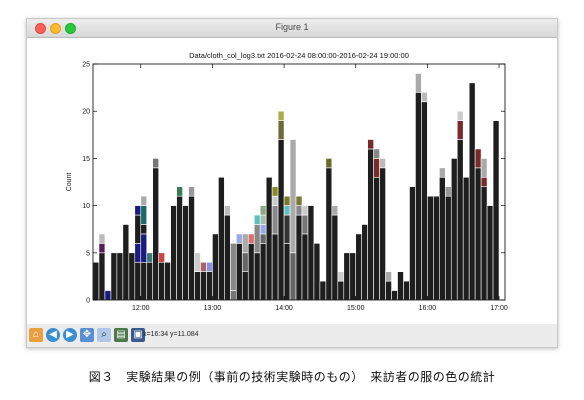 The height and width of the screenshot is (400, 584). I want to click on x-tick-label: 15:00, so click(356, 308).